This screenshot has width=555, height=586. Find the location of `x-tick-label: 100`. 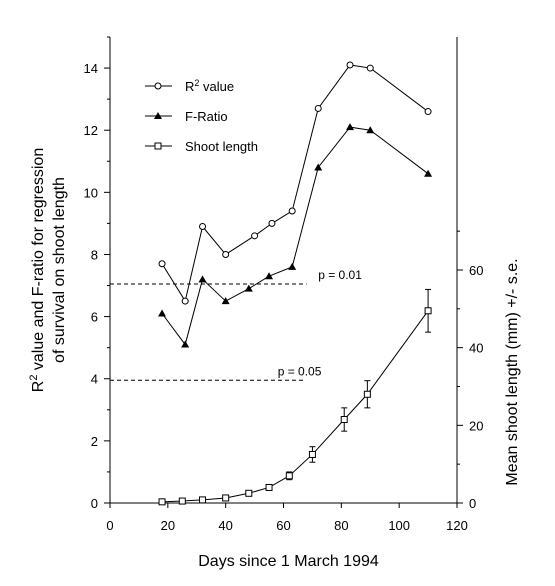

x-tick-label: 100 is located at coordinates (399, 525).